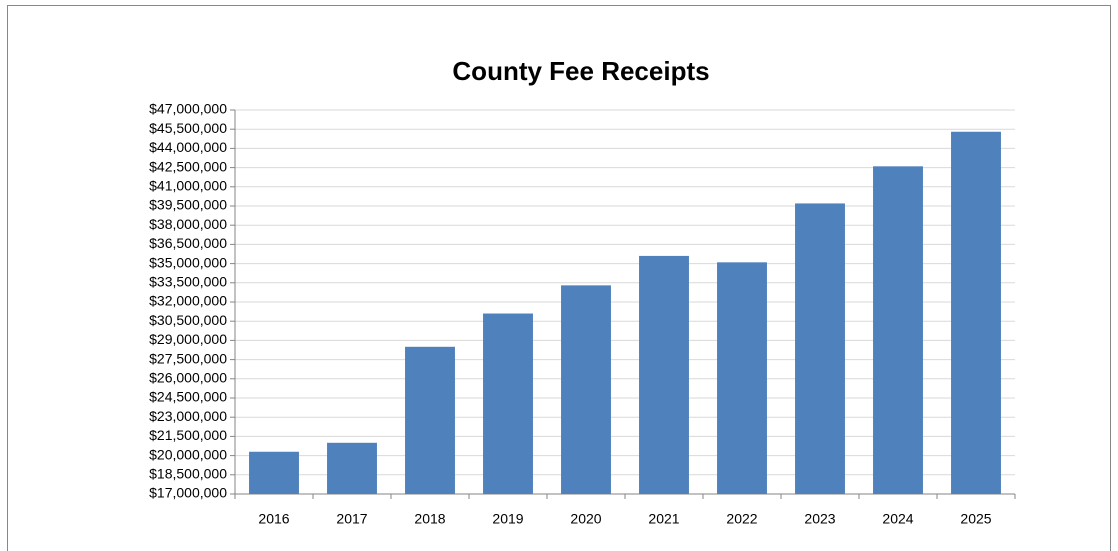 The image size is (1118, 551). What do you see at coordinates (188, 474) in the screenshot?
I see `y-tick-label: $18,500,000` at bounding box center [188, 474].